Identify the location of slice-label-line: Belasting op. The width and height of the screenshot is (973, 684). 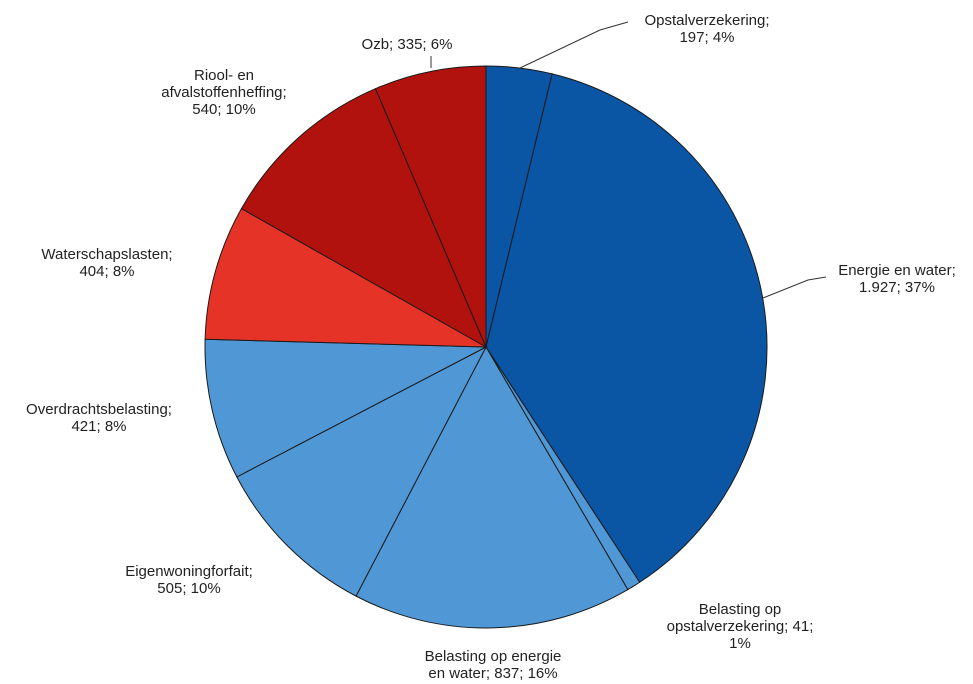
(740, 609).